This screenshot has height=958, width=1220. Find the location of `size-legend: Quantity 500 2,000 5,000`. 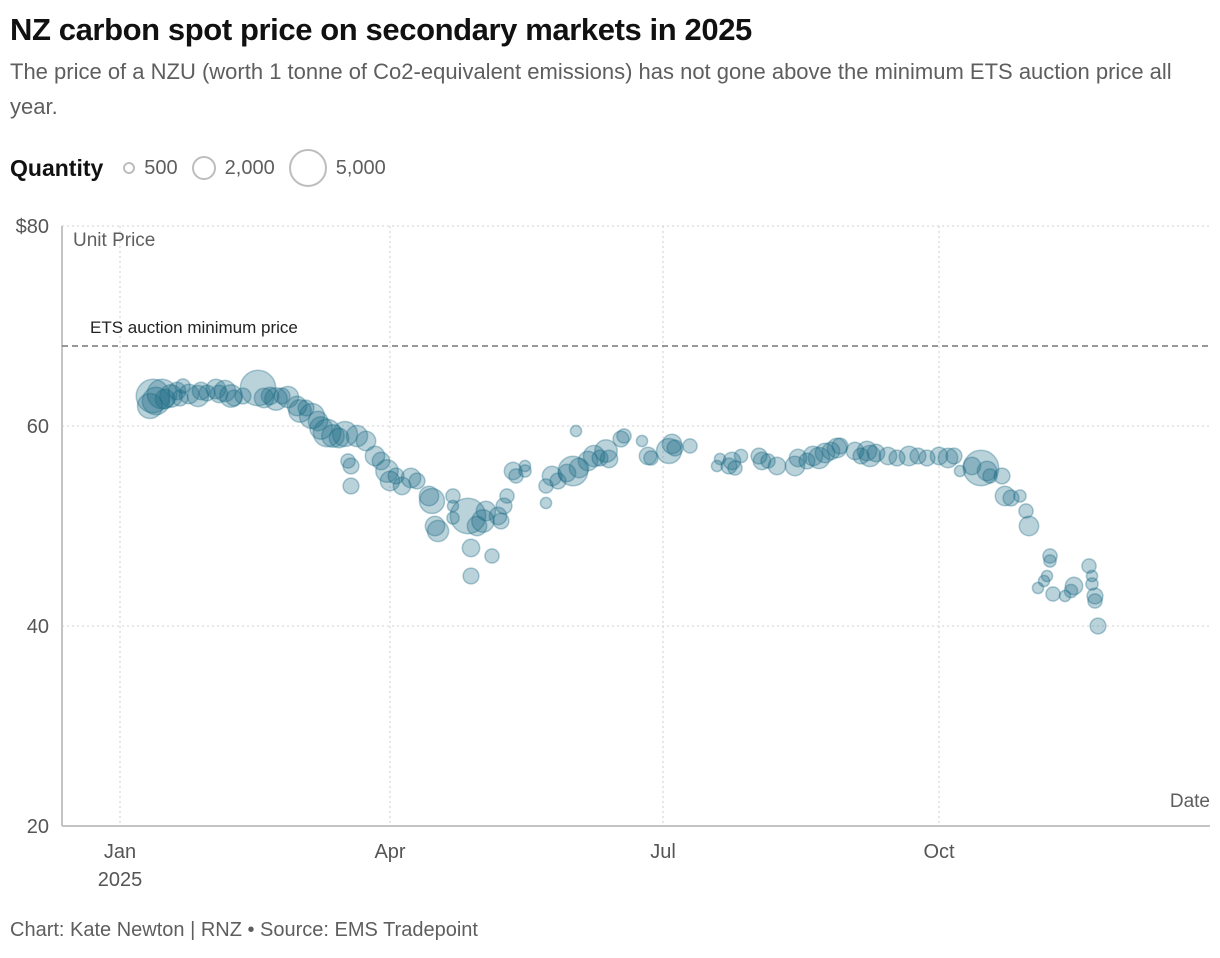

size-legend: Quantity 500 2,000 5,000 is located at coordinates (205, 168).